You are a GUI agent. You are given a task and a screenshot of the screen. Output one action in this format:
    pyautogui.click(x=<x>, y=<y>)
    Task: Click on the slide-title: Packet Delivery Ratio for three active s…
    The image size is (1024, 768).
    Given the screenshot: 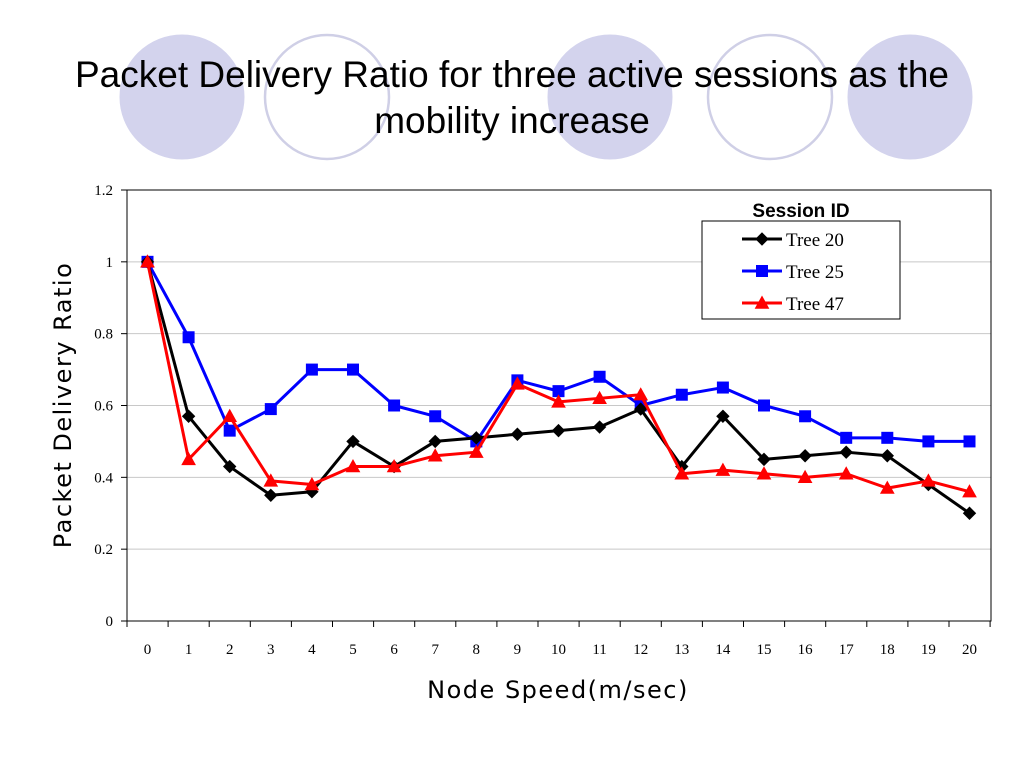 What is the action you would take?
    pyautogui.click(x=512, y=98)
    